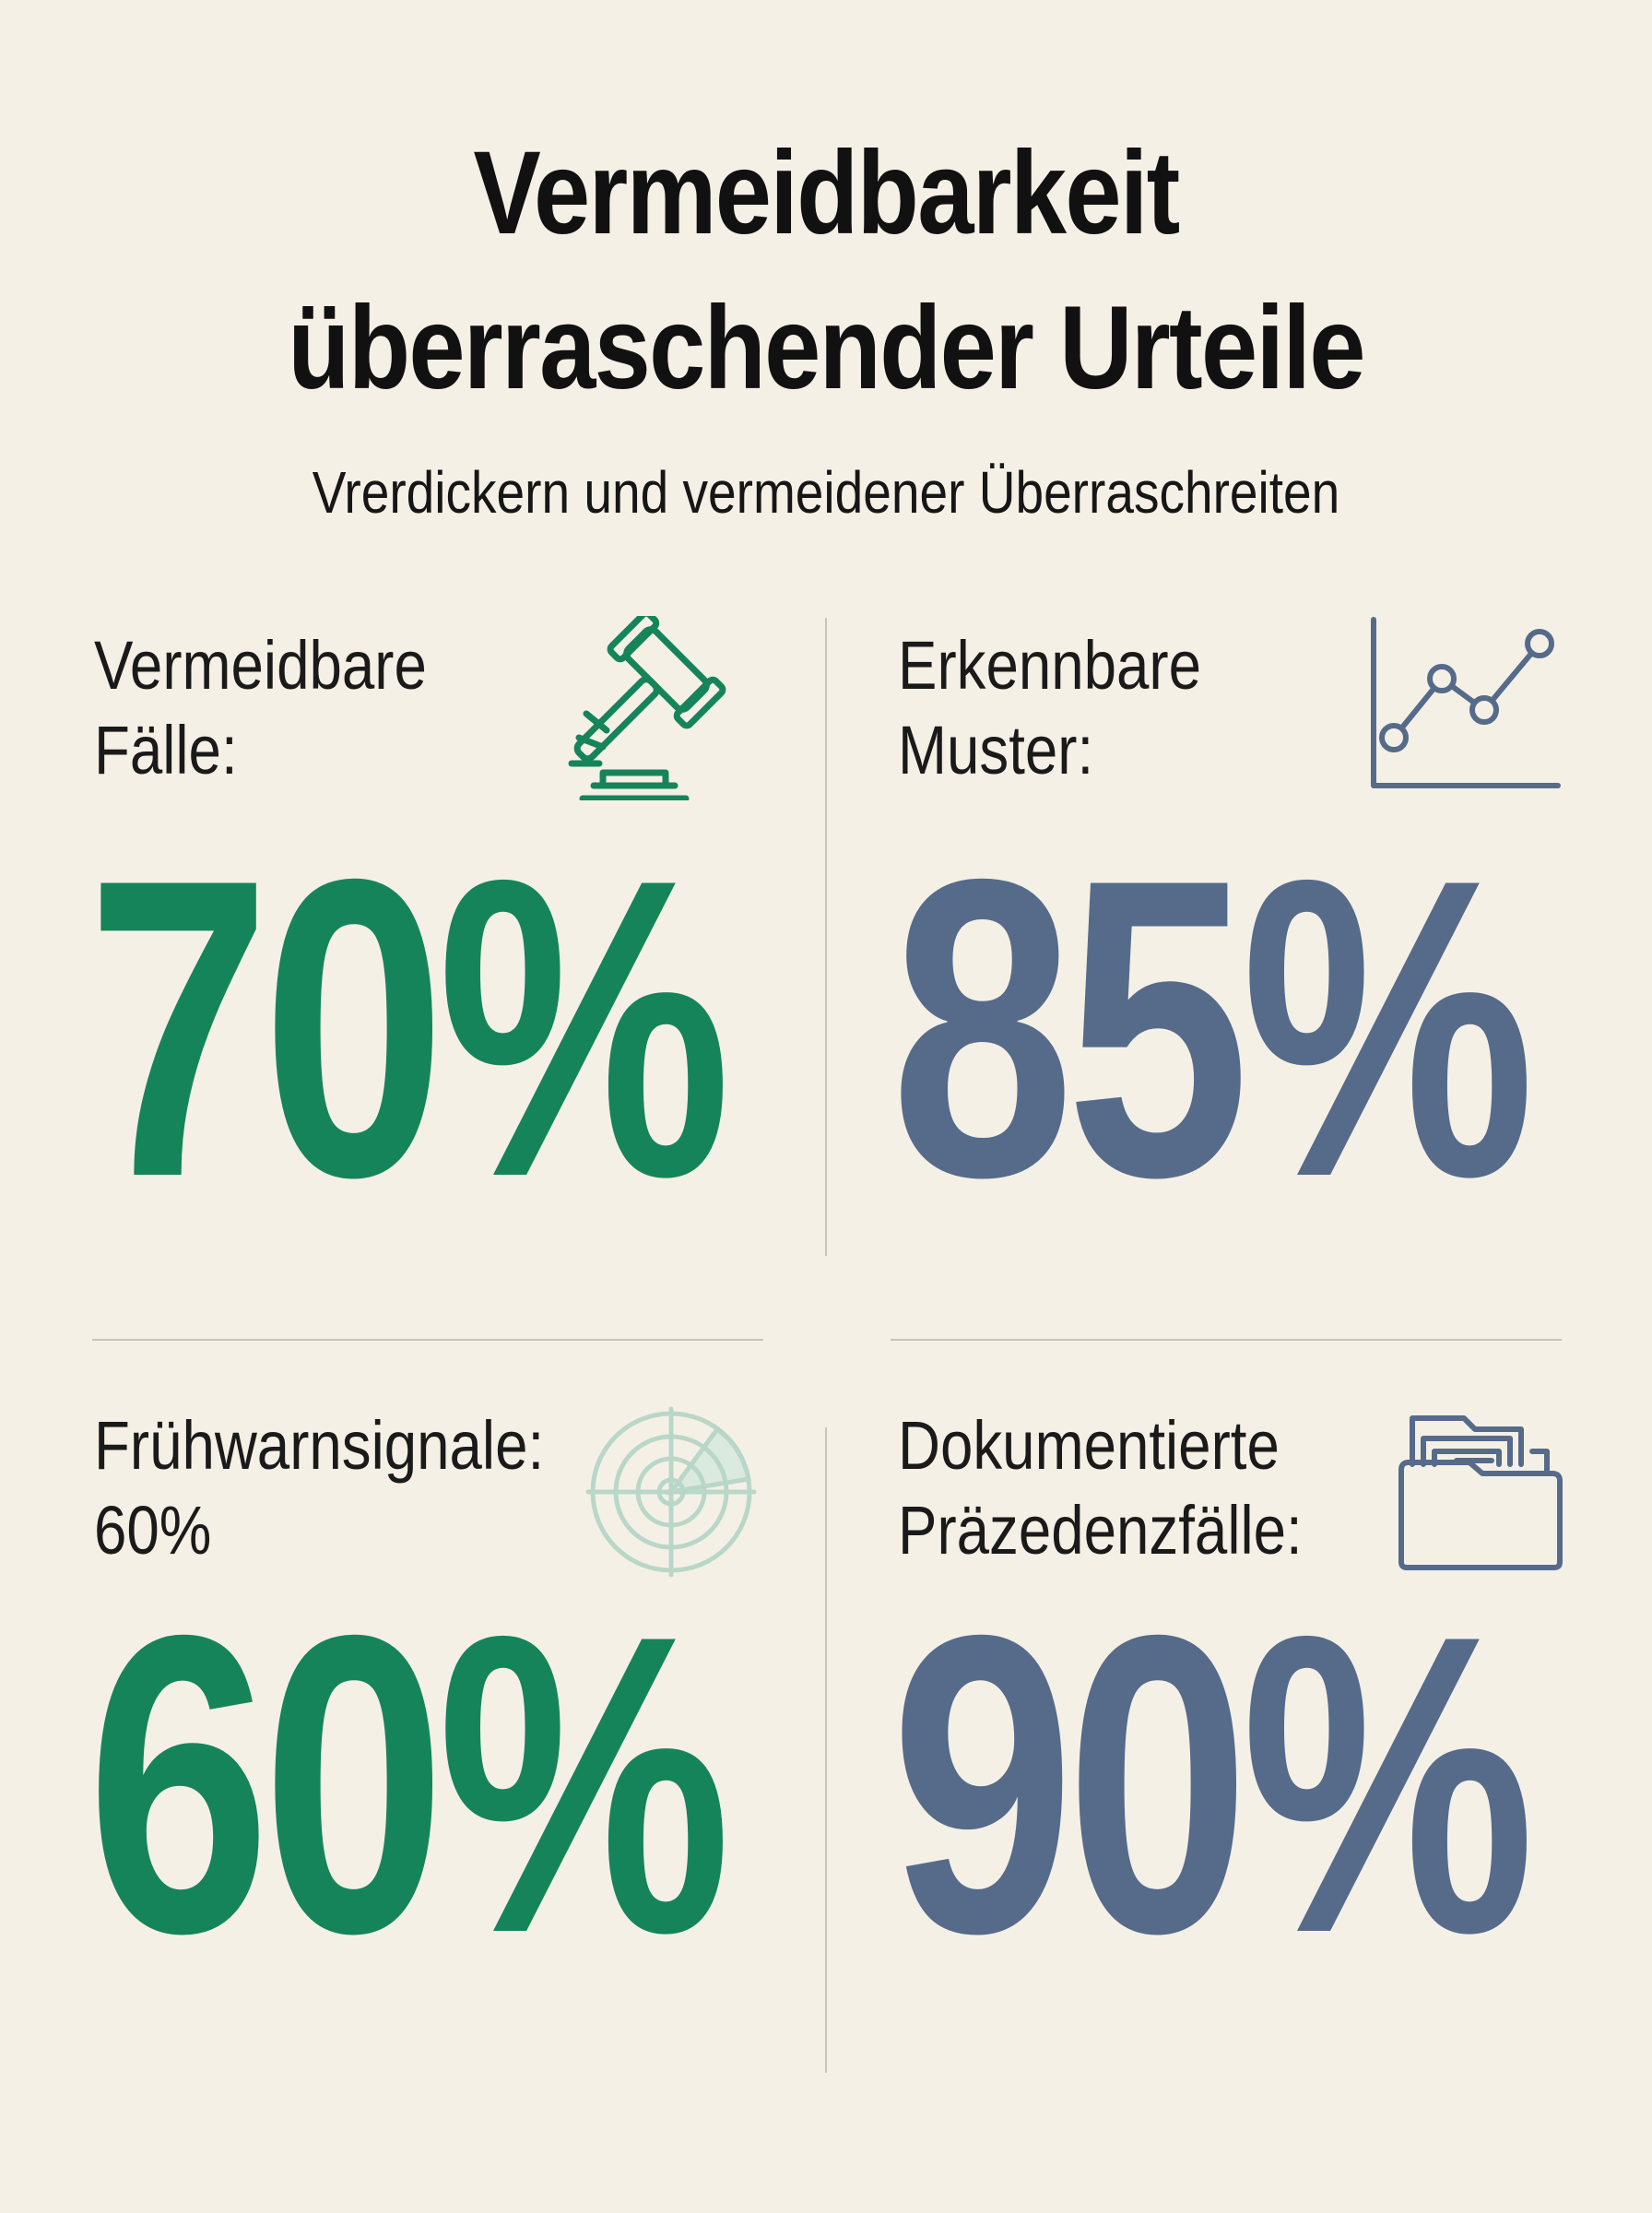  Describe the element at coordinates (826, 1750) in the screenshot. I see `vertical-divider-bottom` at that location.